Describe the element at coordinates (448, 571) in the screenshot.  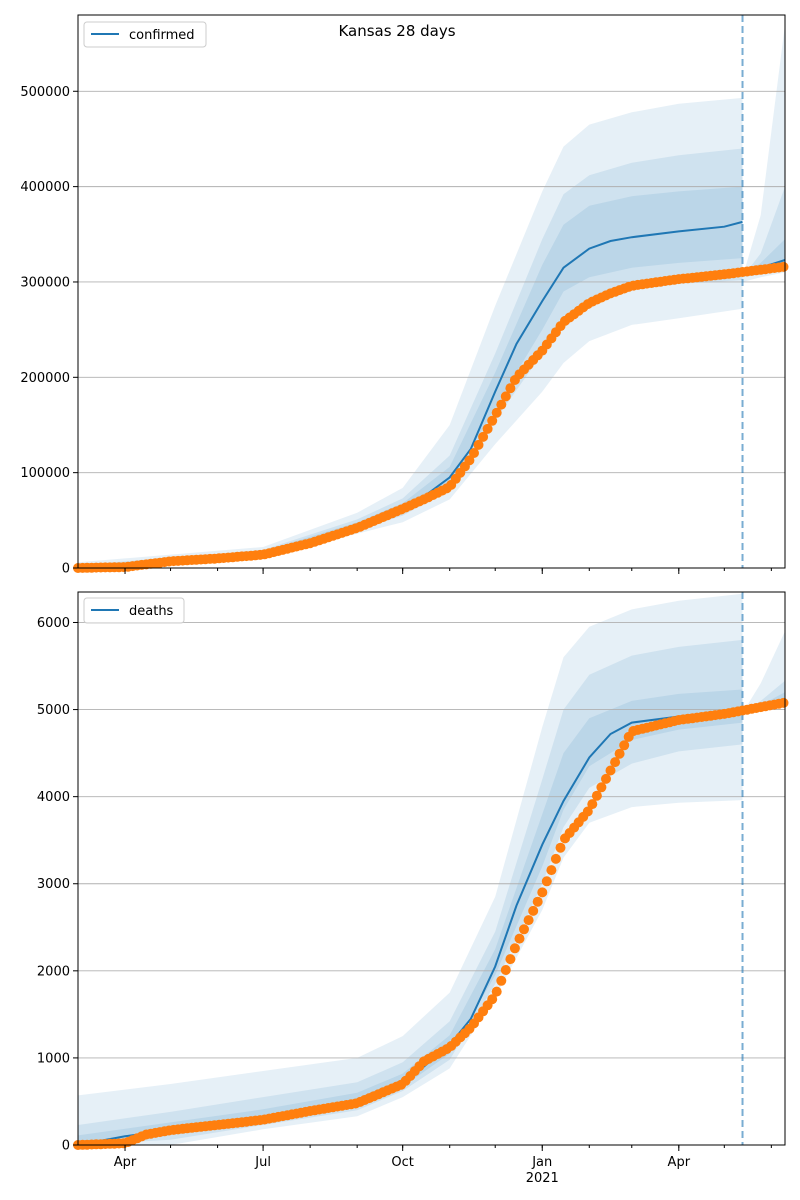
I see `confirmed-x-ticks` at that location.